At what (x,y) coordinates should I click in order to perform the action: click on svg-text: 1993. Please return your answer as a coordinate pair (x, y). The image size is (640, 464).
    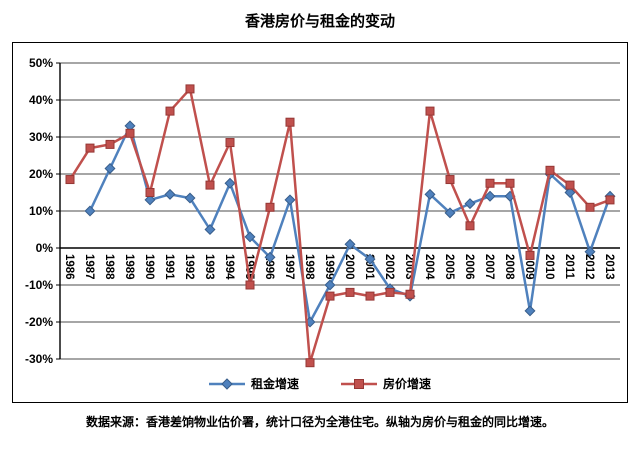
    Looking at the image, I should click on (209, 267).